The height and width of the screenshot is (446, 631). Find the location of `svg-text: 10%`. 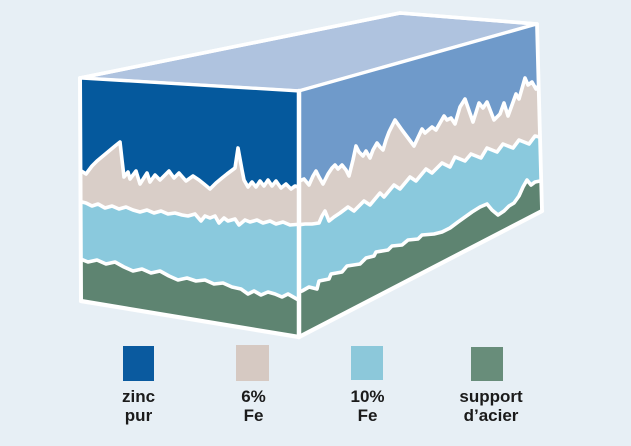

svg-text: 10% is located at coordinates (367, 396).